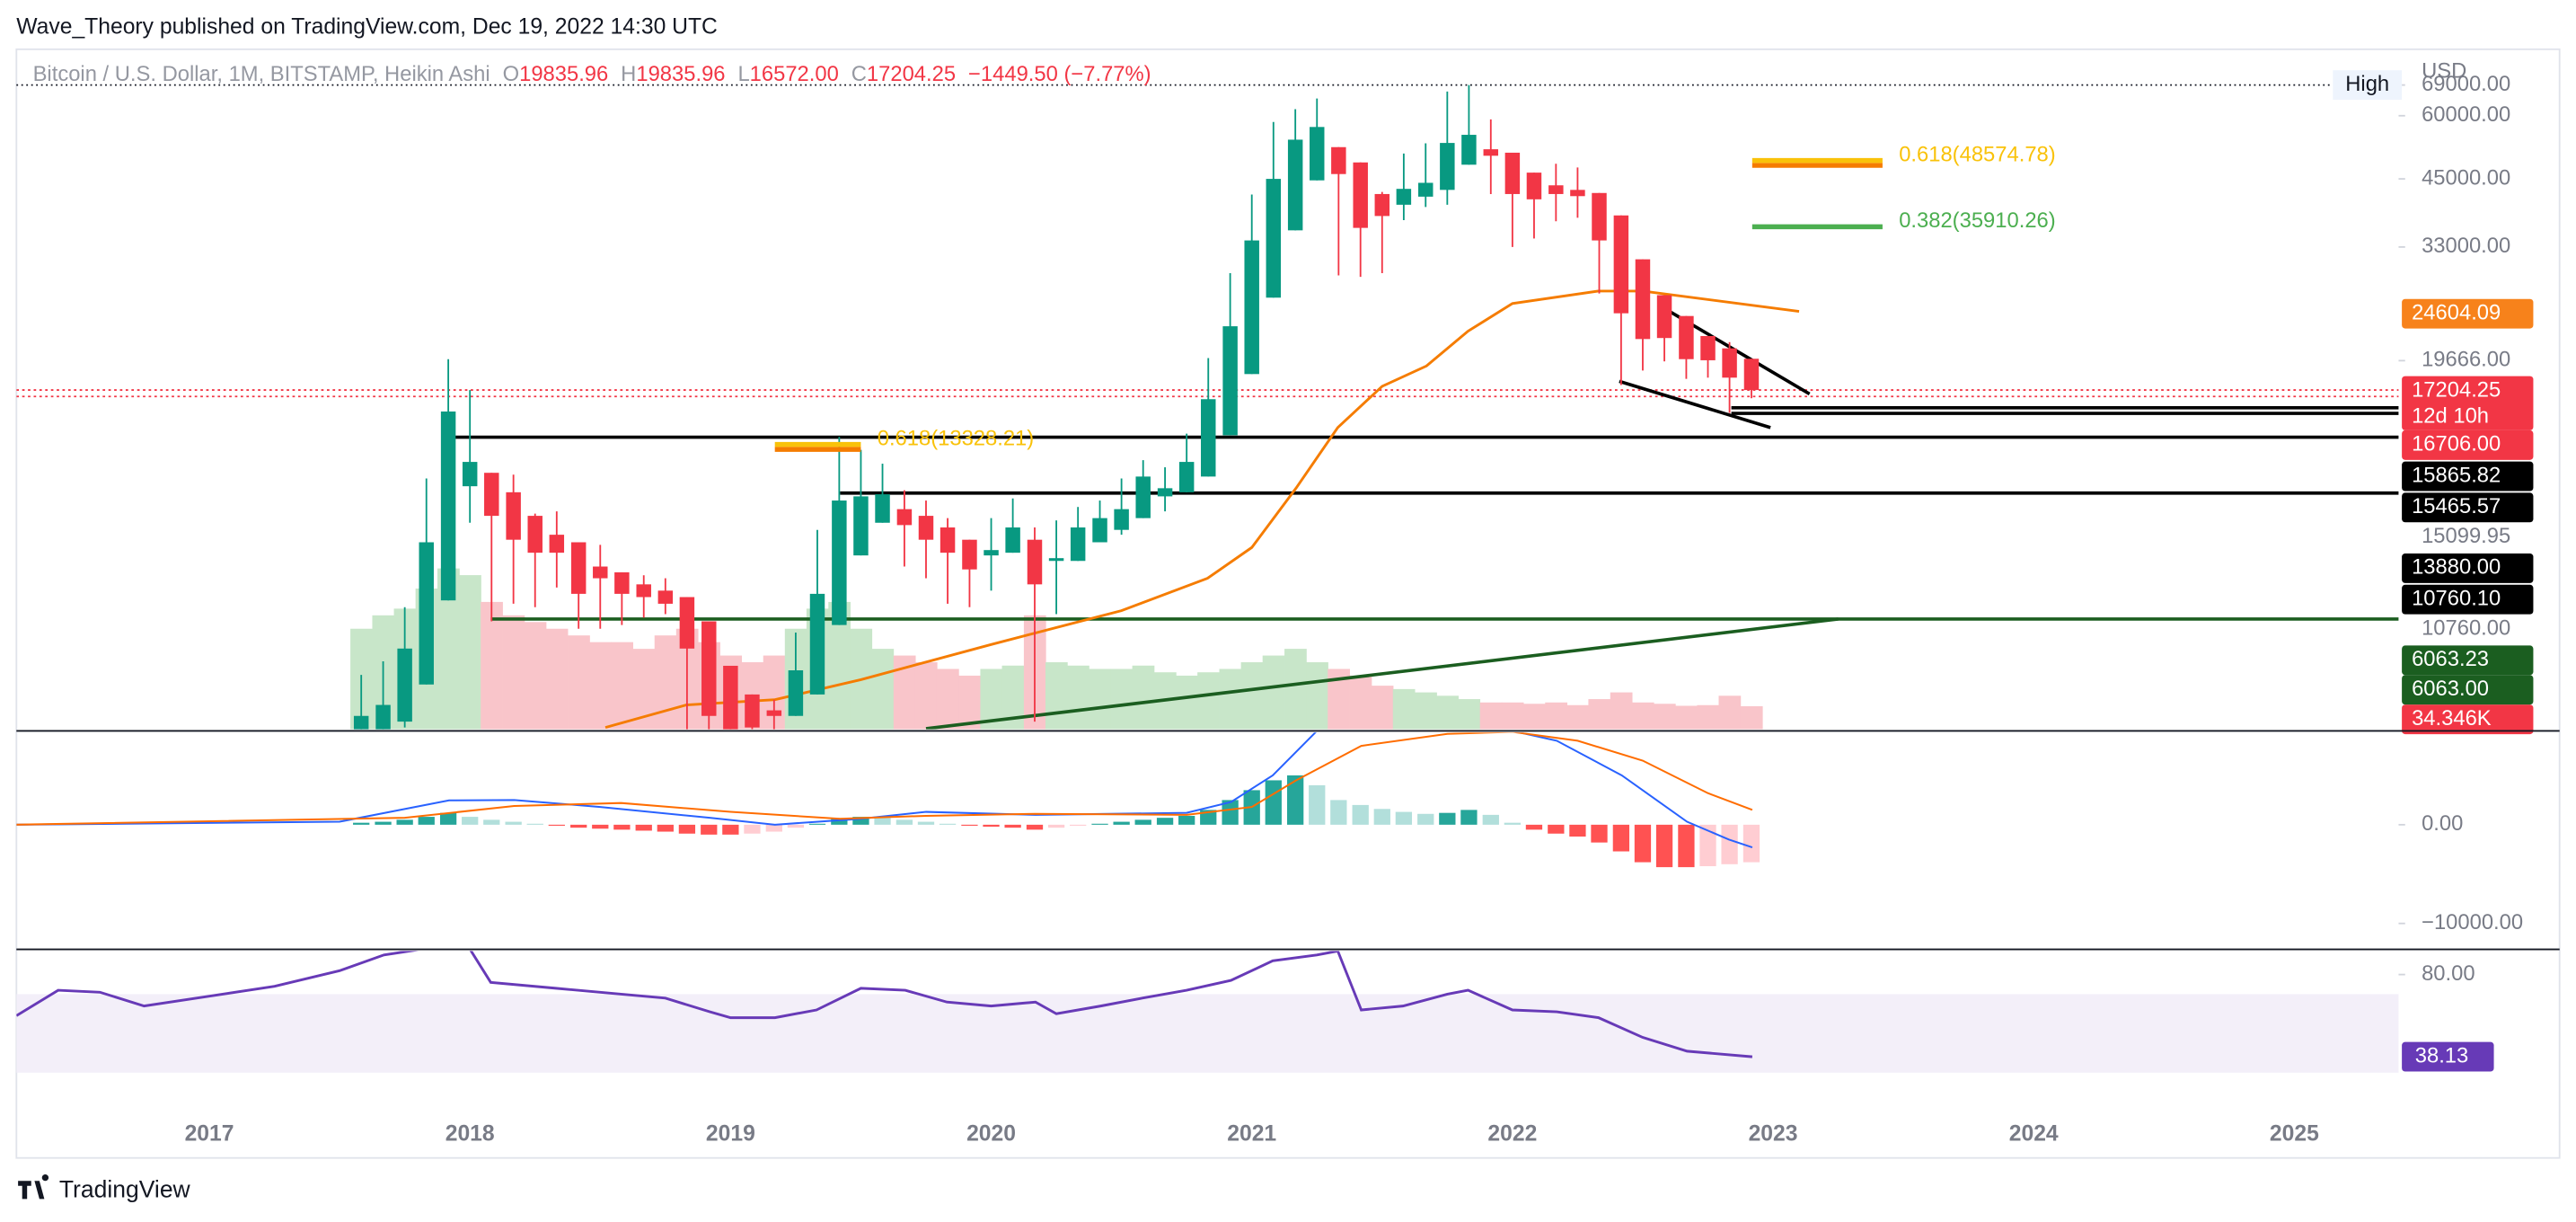  Describe the element at coordinates (2456, 506) in the screenshot. I see `price-tag-label: 15465.57` at that location.